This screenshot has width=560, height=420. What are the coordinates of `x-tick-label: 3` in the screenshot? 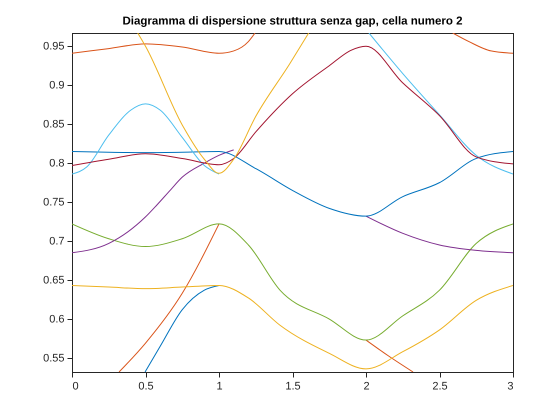 It's located at (510, 386).